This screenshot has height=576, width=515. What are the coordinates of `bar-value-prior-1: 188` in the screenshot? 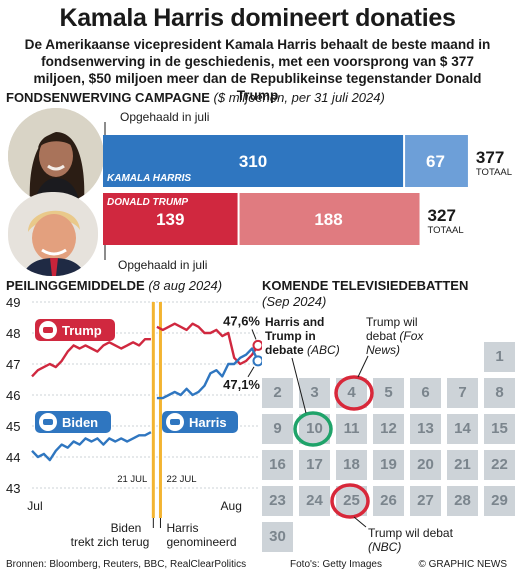 It's located at (328, 219).